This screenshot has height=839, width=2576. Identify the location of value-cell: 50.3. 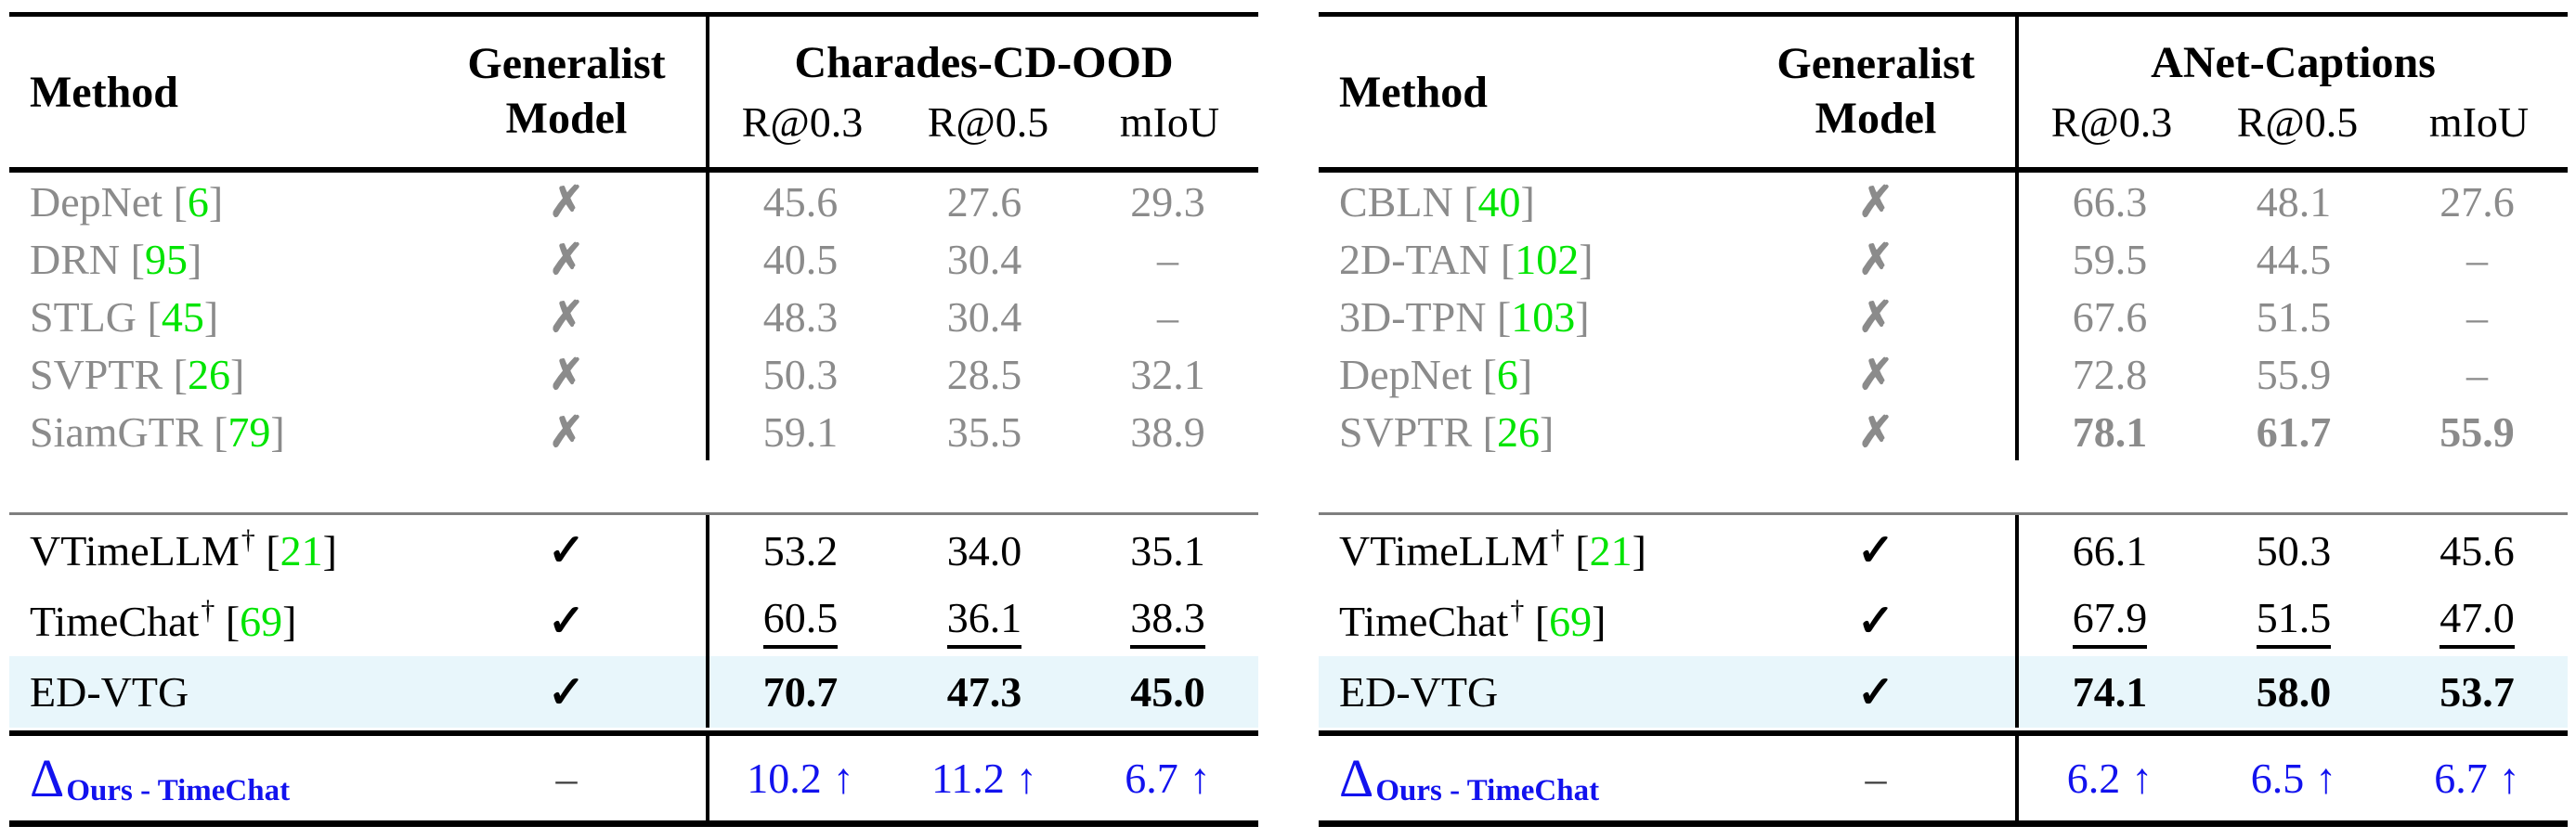
(798, 374).